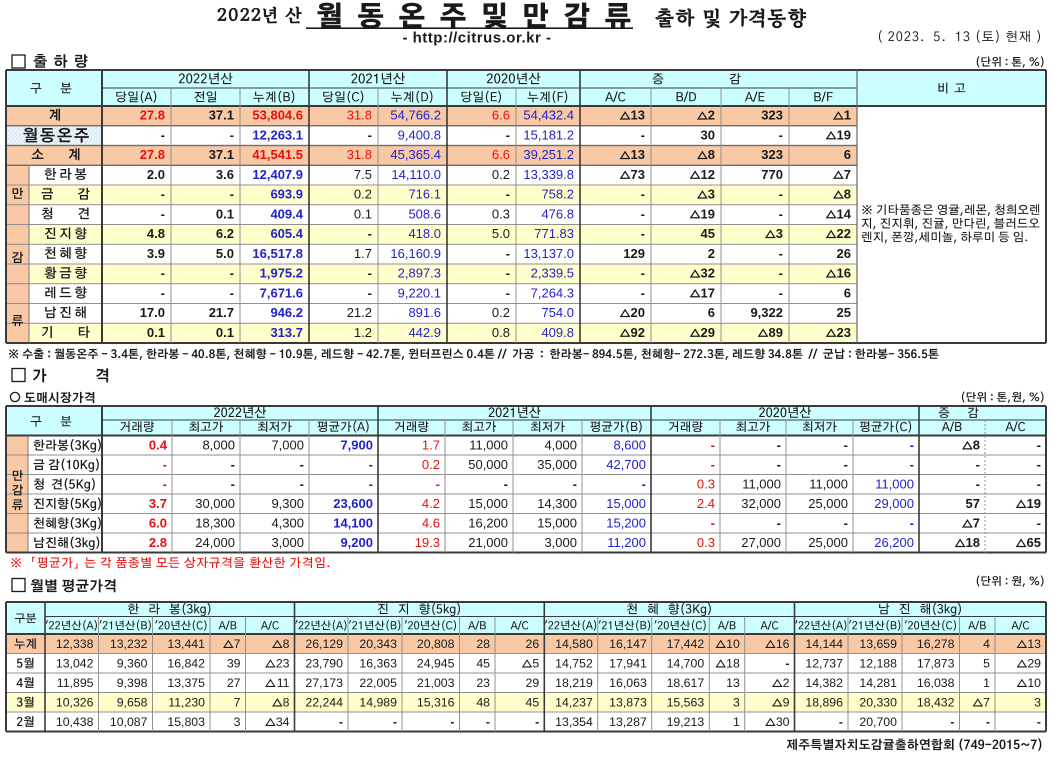 The height and width of the screenshot is (762, 1052). Describe the element at coordinates (488, 523) in the screenshot. I see `svg-text: 16,200` at that location.